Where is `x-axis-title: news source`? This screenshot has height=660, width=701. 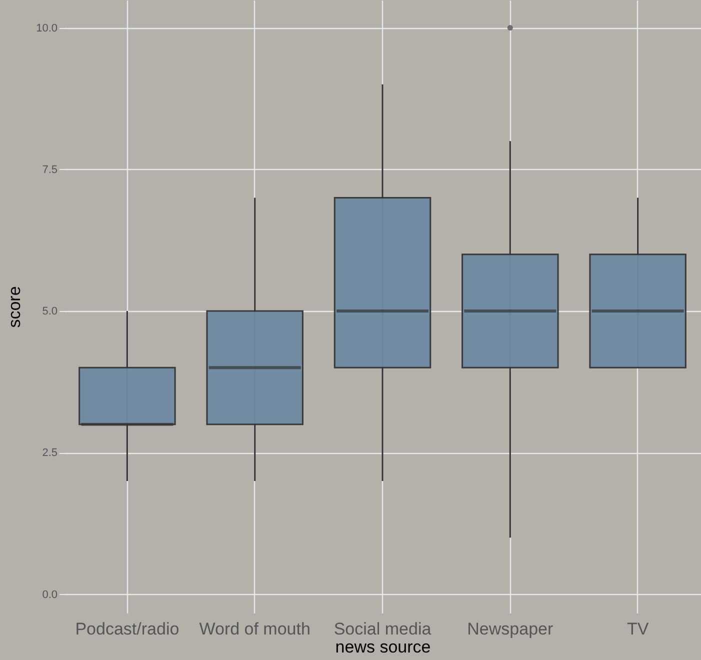
x-axis-title: news source is located at coordinates (383, 647).